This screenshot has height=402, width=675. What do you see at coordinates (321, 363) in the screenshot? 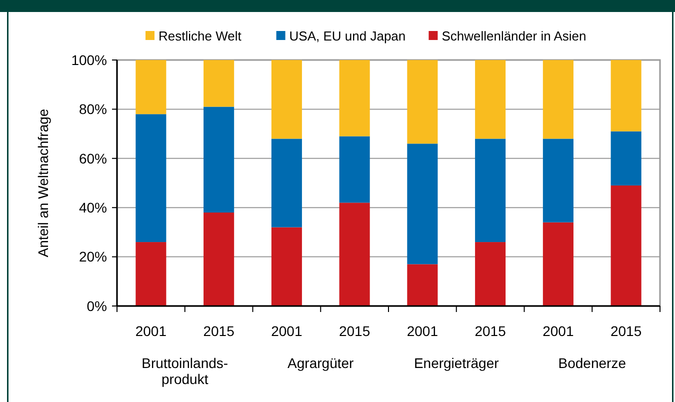
I see `text: Agrargüter` at bounding box center [321, 363].